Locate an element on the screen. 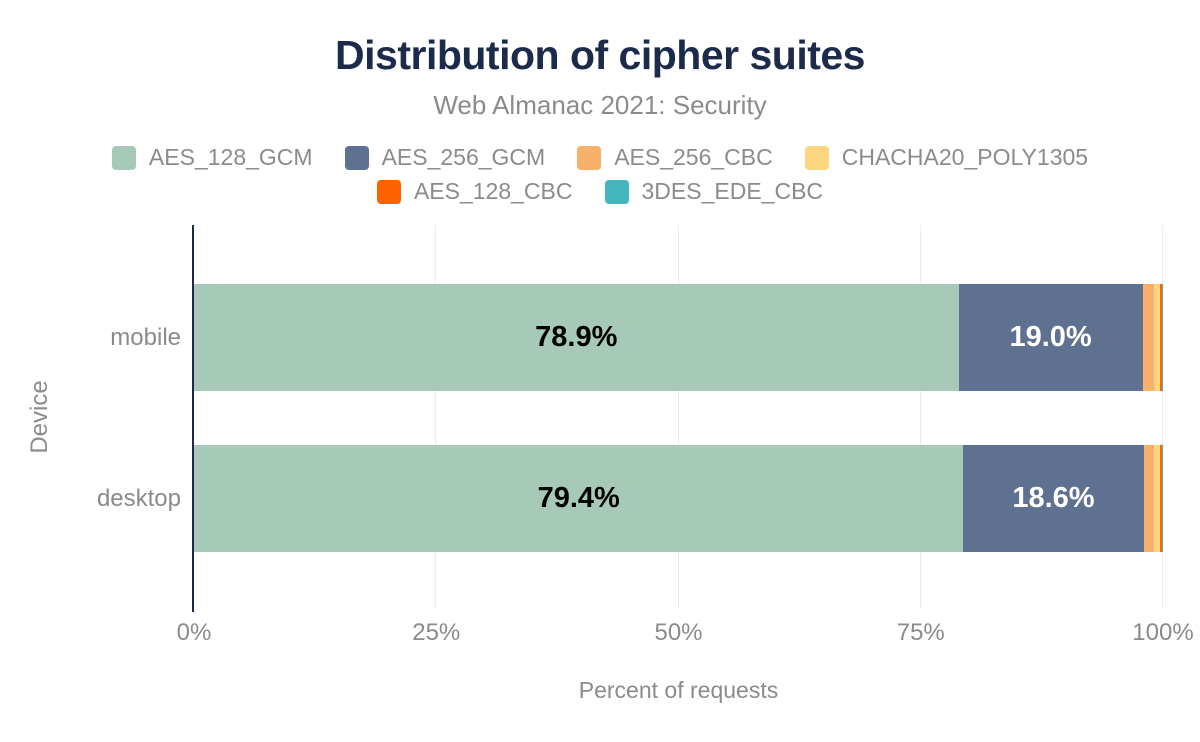 The width and height of the screenshot is (1200, 742). bar-segment-mobile-aes_256_gcm: 19.0% is located at coordinates (1050, 337).